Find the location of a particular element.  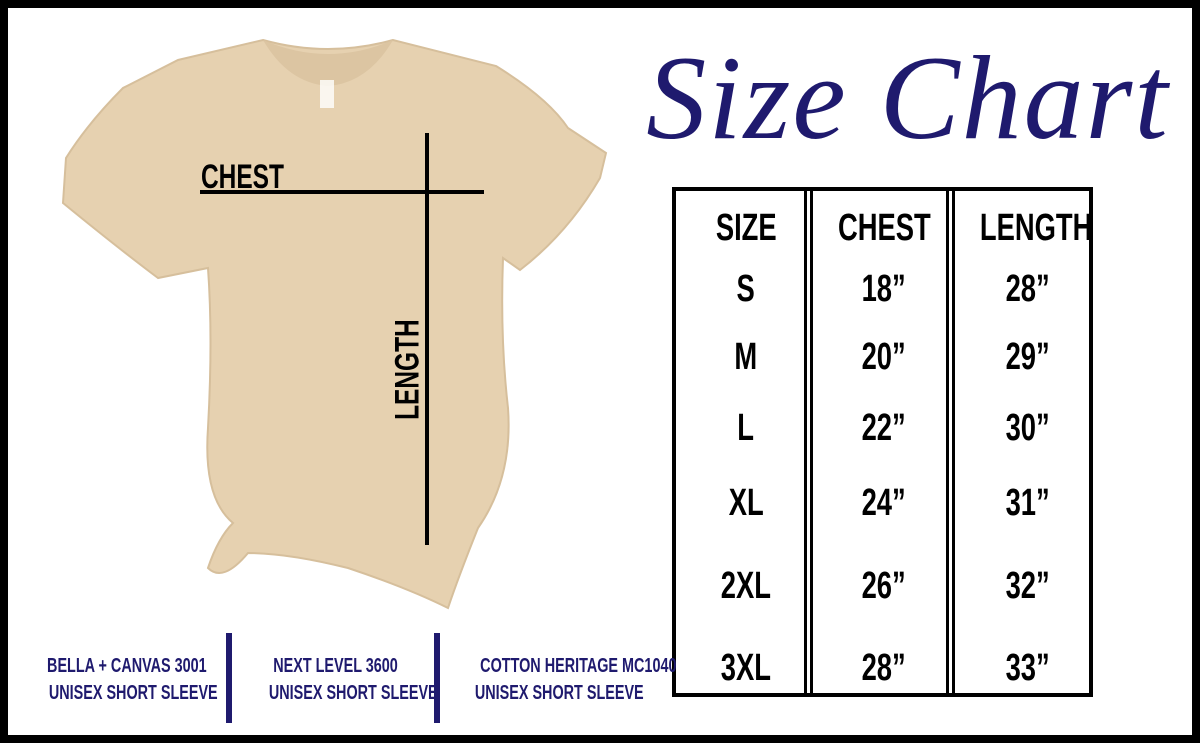

cell-chest: 28” is located at coordinates (884, 668).